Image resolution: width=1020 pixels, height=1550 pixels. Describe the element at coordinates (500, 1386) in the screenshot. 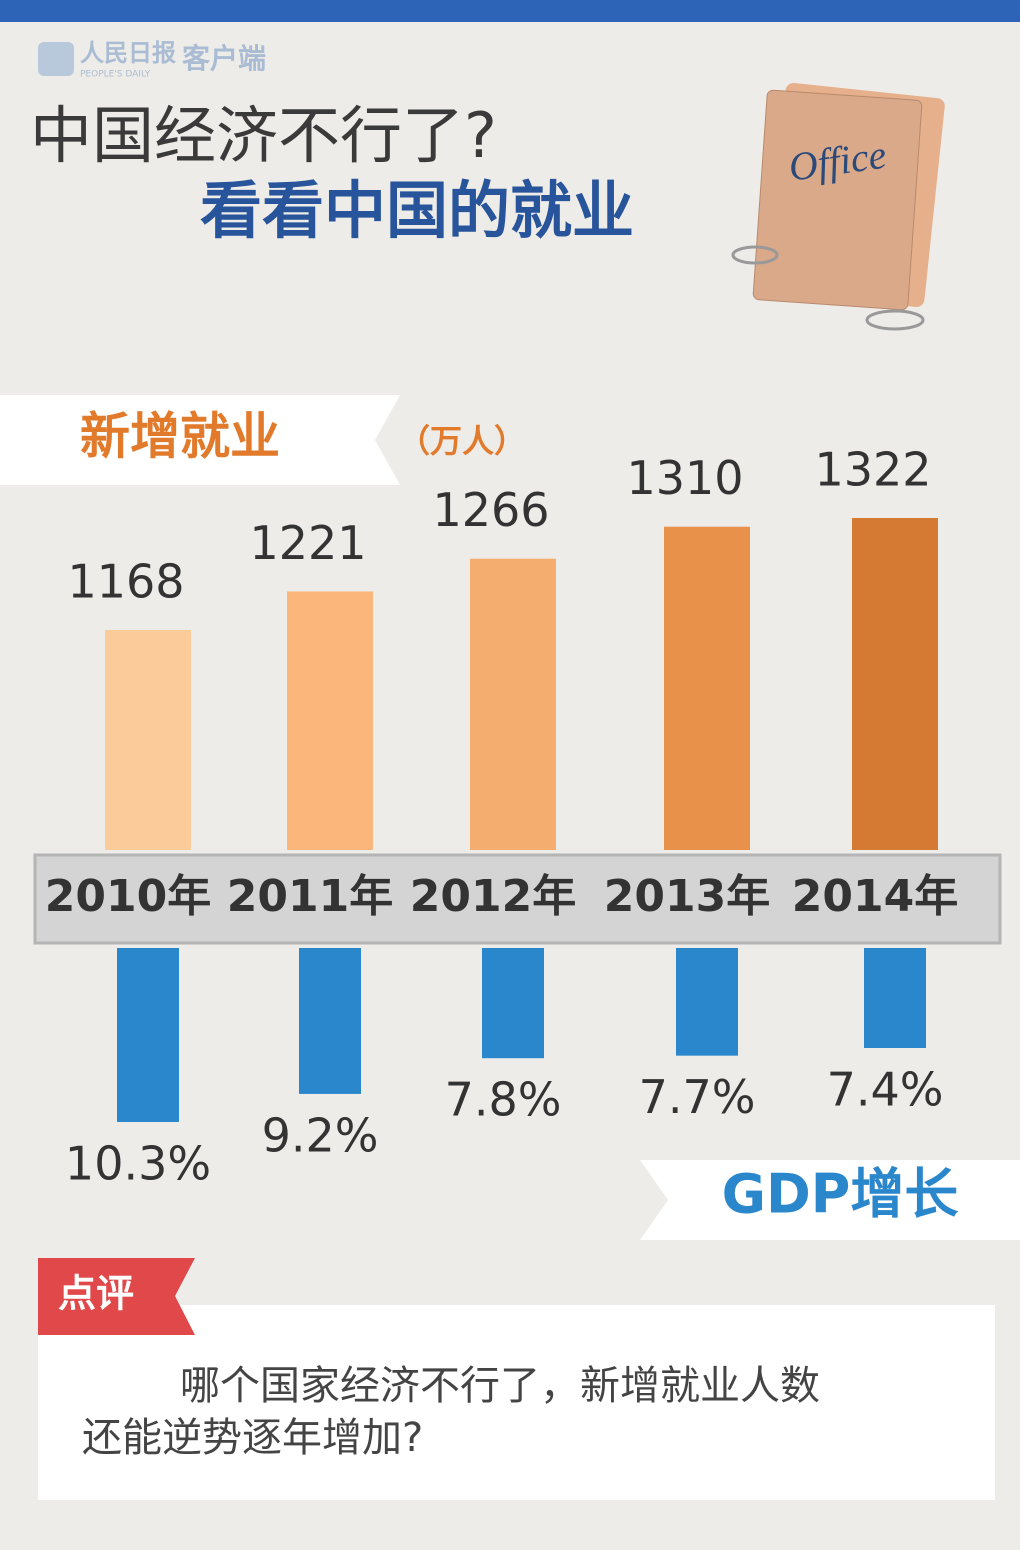

I see `comment-text: 哪个国家经济不行了，新增就业人数` at that location.